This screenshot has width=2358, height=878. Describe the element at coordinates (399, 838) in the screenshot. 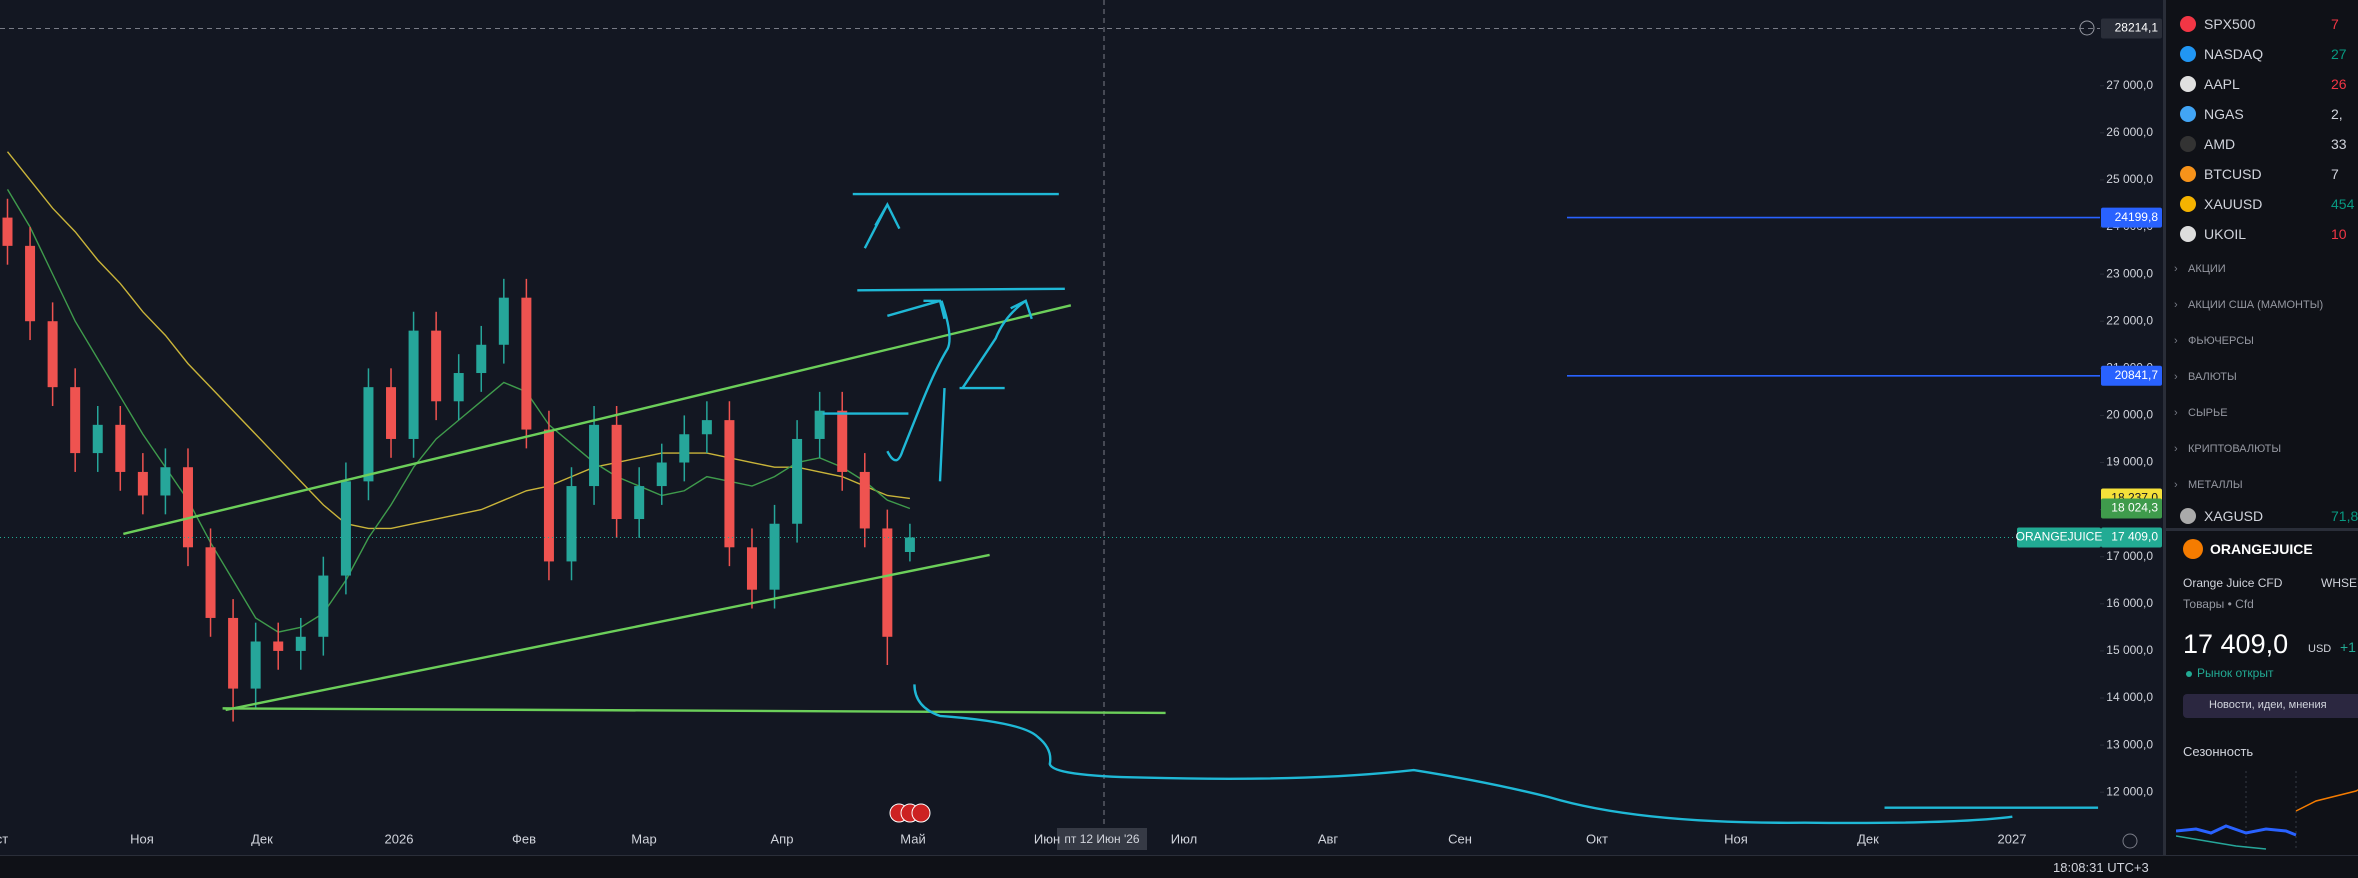

I see `time-label: 2026` at that location.